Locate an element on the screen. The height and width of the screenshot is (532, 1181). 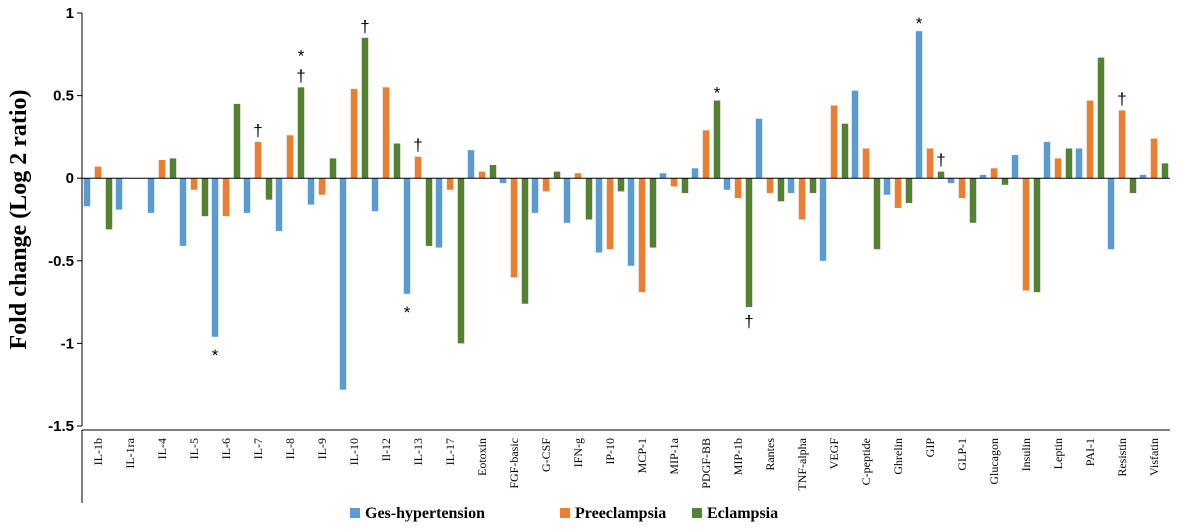
x-tick-label: IL-5 is located at coordinates (194, 448).